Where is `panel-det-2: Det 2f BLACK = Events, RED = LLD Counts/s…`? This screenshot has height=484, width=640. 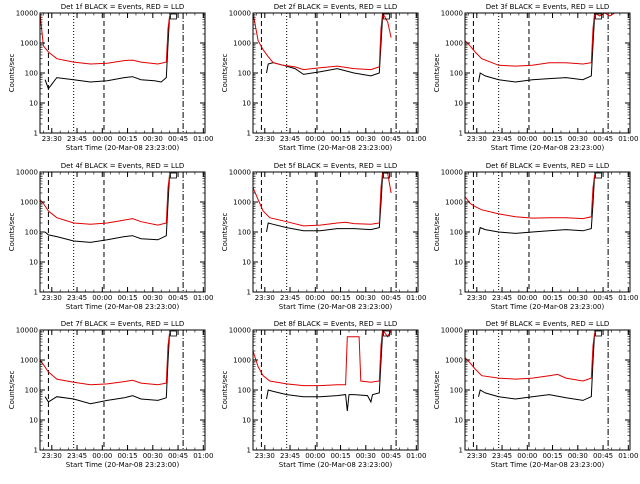
panel-det-2: Det 2f BLACK = Events, RED = LLD Counts/s… is located at coordinates (323, 77).